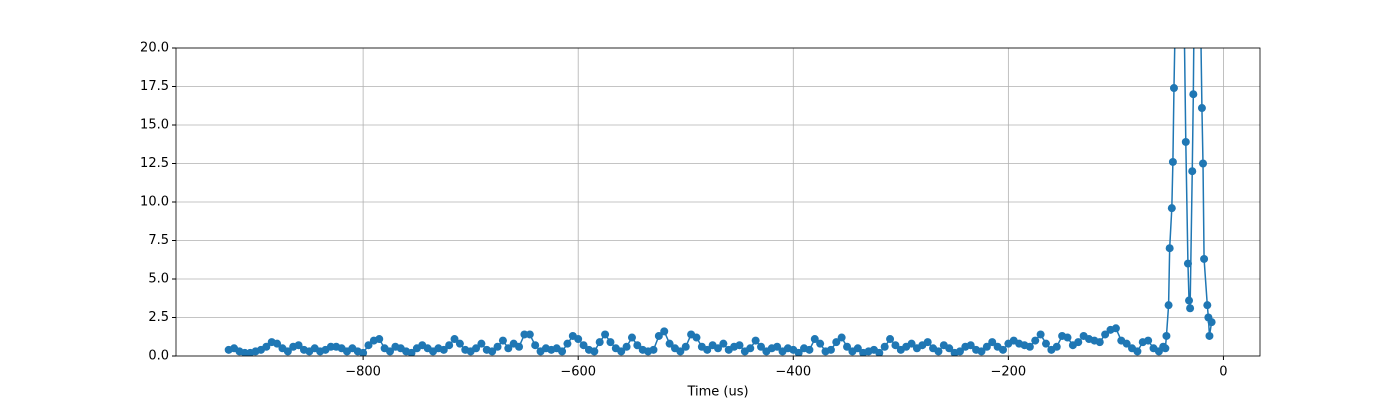  I want to click on y-tick-label: 7.5, so click(158, 240).